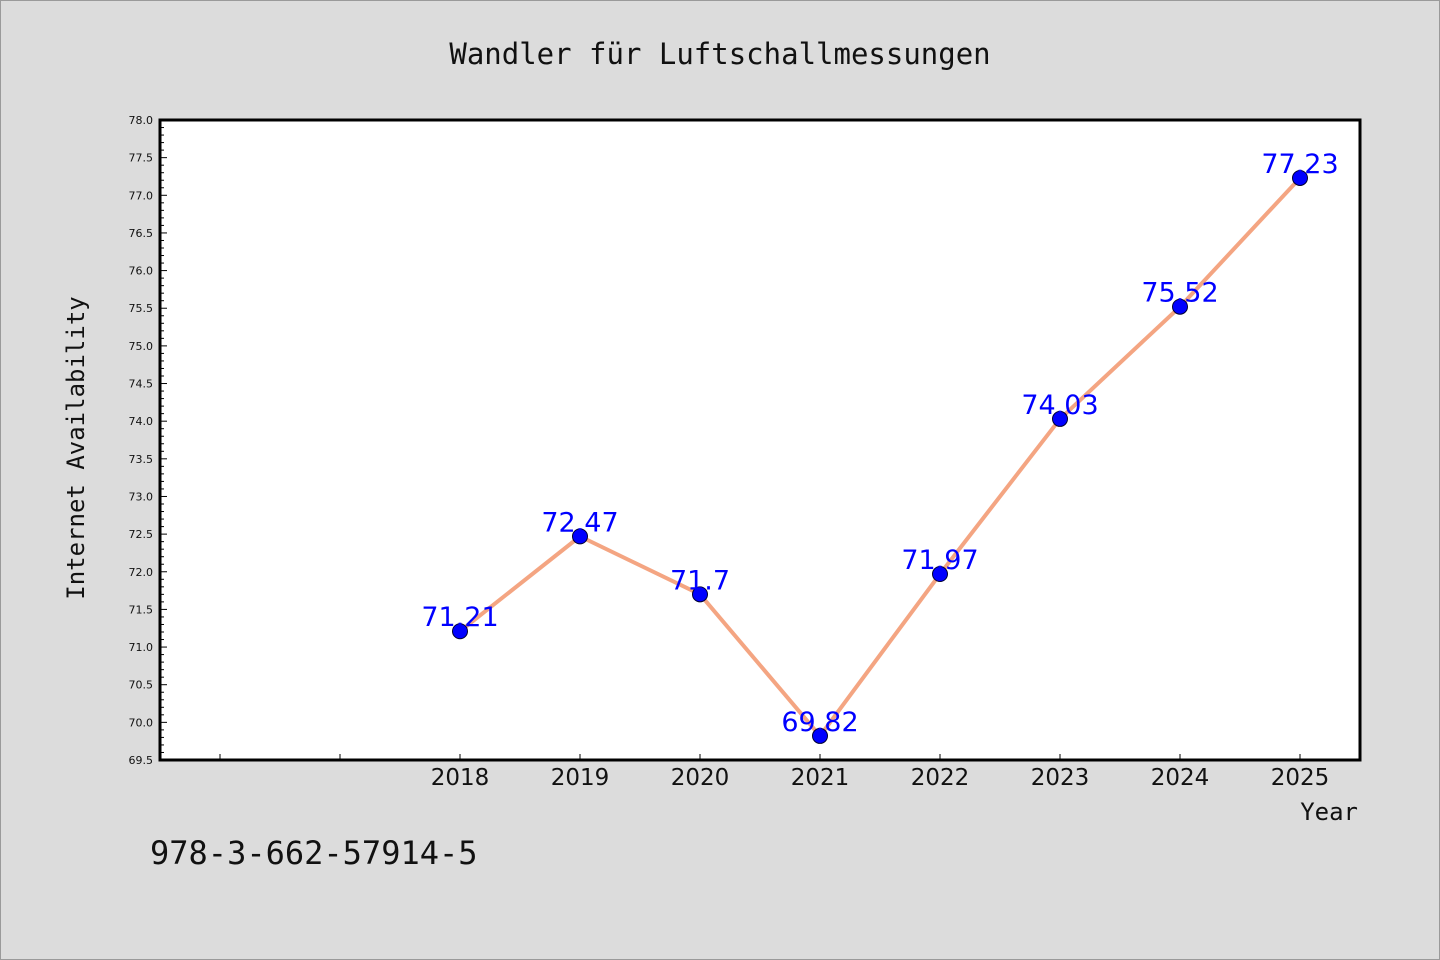 This screenshot has height=960, width=1440. What do you see at coordinates (141, 496) in the screenshot?
I see `y-tick-label: 73.0` at bounding box center [141, 496].